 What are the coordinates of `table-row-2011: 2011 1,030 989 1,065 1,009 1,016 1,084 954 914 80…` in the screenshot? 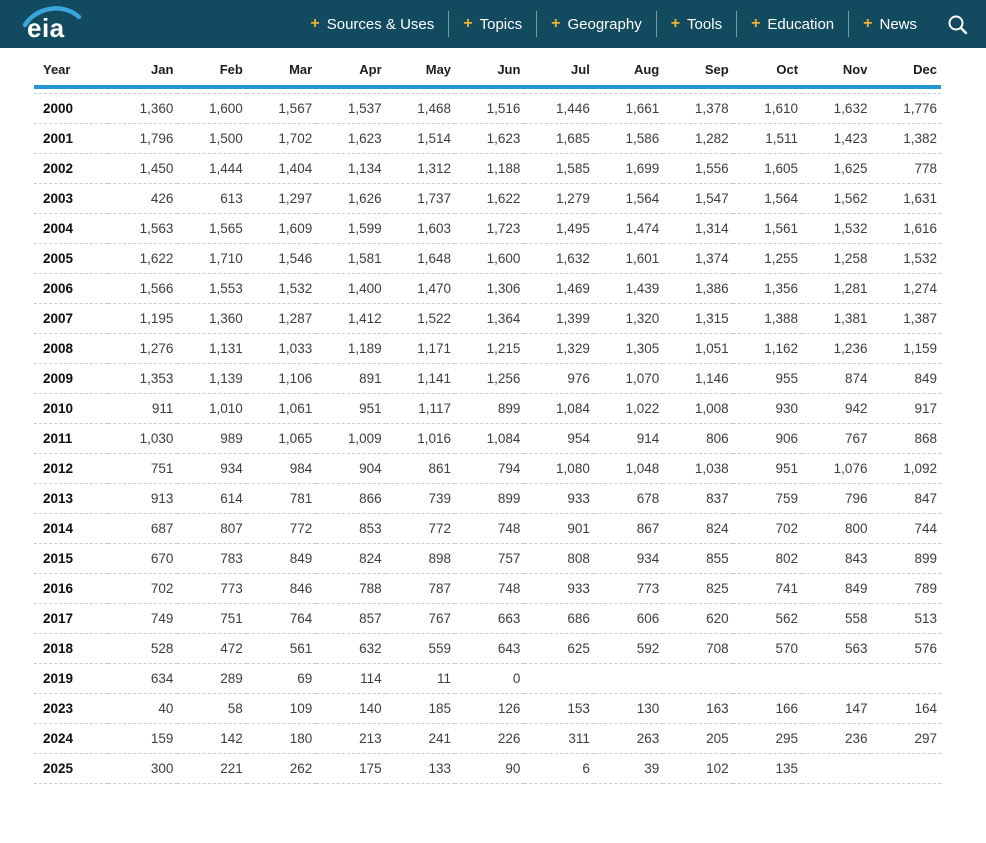 It's located at (487, 437).